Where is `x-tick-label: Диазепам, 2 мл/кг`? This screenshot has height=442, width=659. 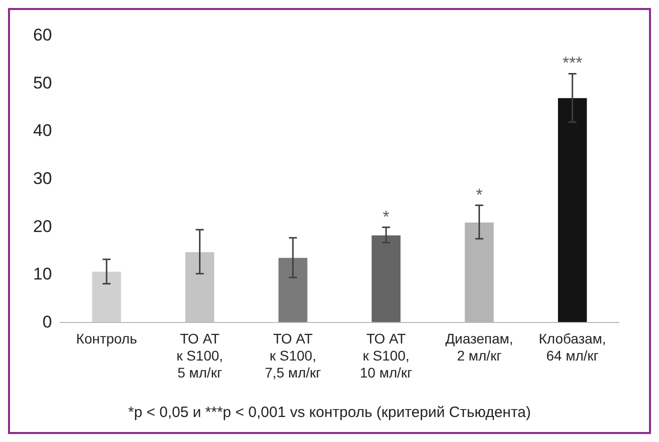 x-tick-label: Диазепам, 2 мл/кг is located at coordinates (479, 347).